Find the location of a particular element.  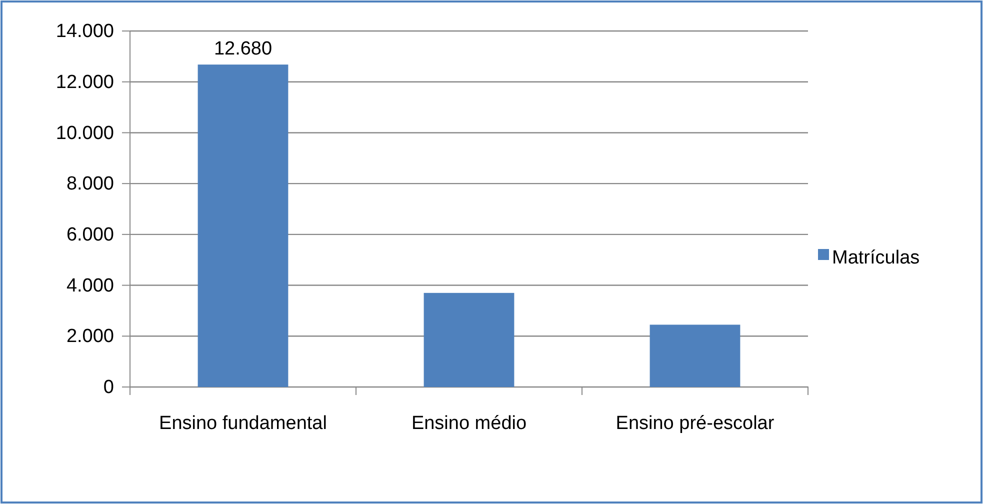

y-tick-label: 6.000 is located at coordinates (90, 235).